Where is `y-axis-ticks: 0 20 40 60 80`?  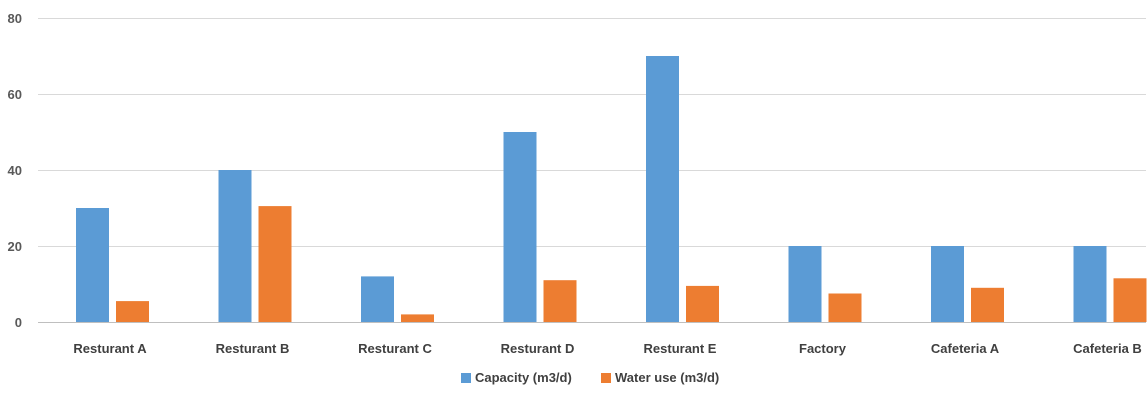 y-axis-ticks: 0 20 40 60 80 is located at coordinates (15, 170).